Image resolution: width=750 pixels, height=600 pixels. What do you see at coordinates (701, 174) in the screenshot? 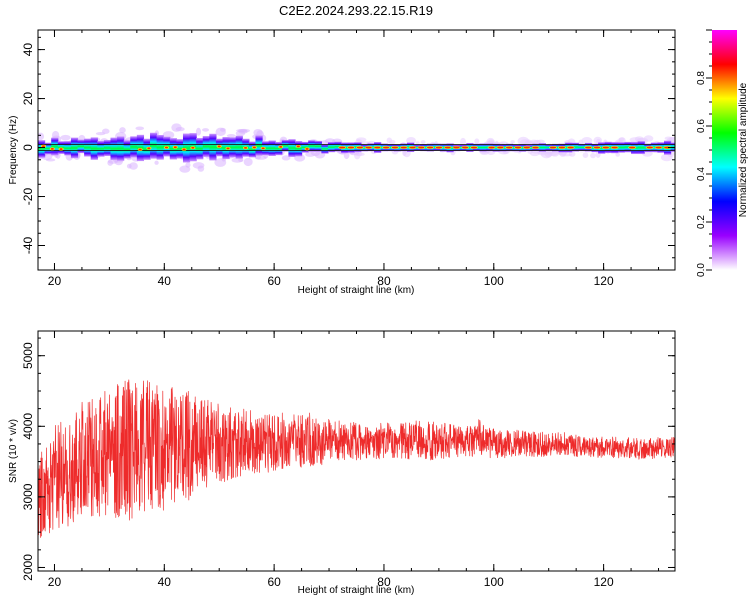
I see `colorbar-tick-label: 0.4` at bounding box center [701, 174].